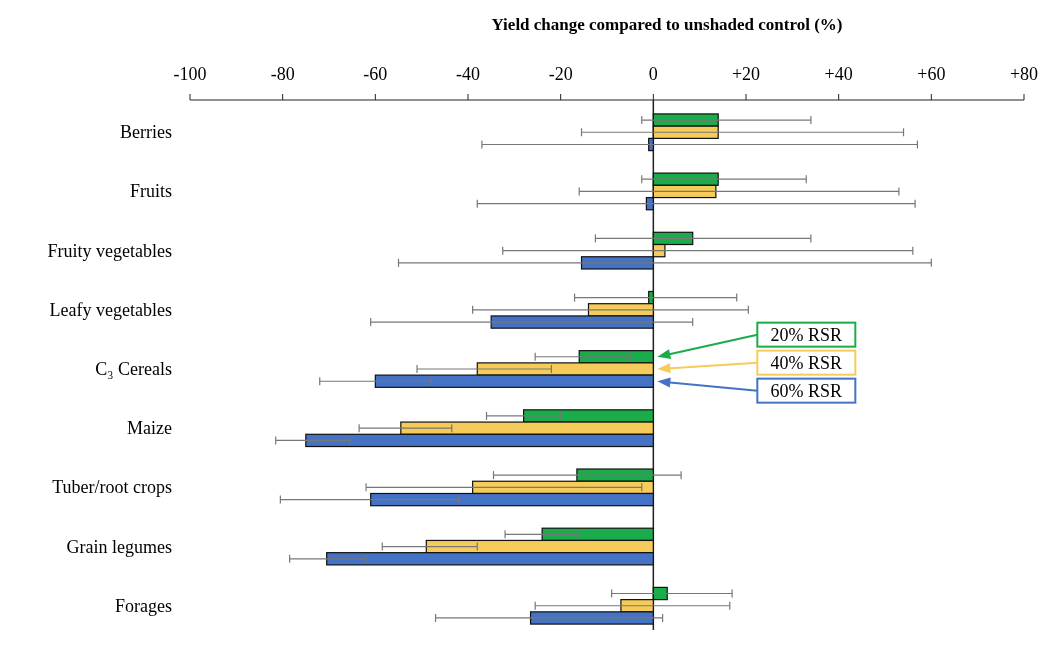  Describe the element at coordinates (146, 132) in the screenshot. I see `y-tick-label: Berries` at that location.